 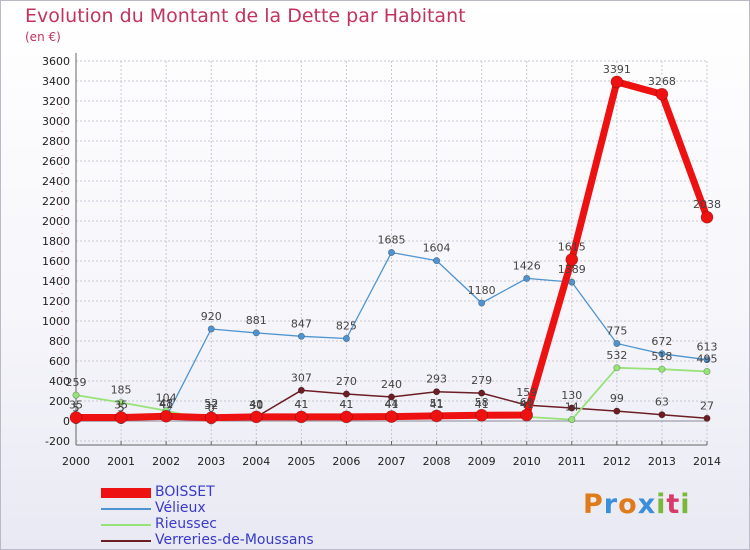 I want to click on y-tick-label: 2200, so click(x=56, y=201).